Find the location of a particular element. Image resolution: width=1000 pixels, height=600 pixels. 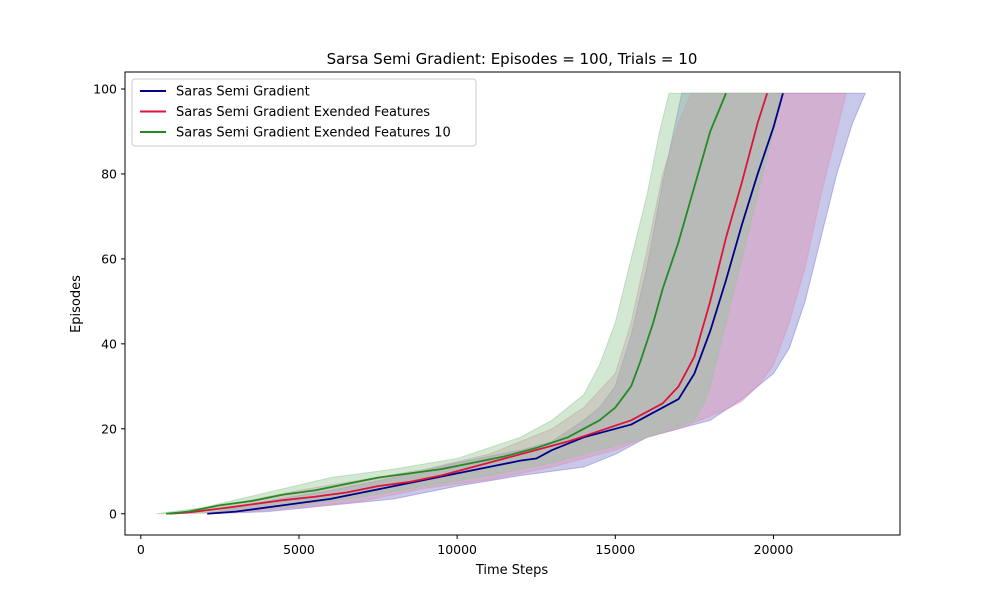

x-tick-label: 15000 is located at coordinates (615, 549).